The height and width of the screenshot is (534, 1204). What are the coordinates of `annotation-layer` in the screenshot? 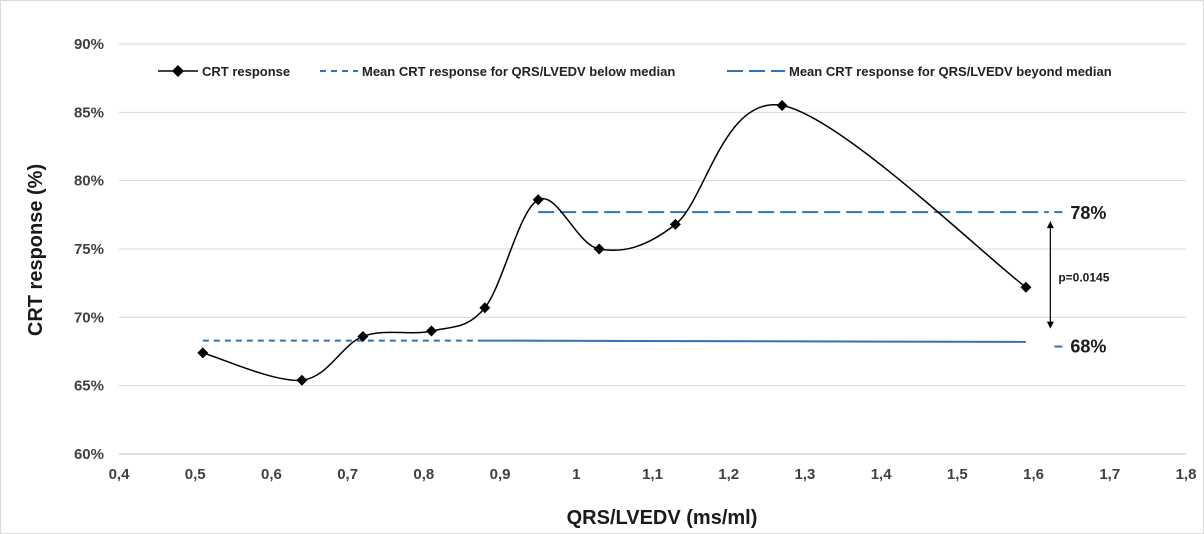 It's located at (1054, 279).